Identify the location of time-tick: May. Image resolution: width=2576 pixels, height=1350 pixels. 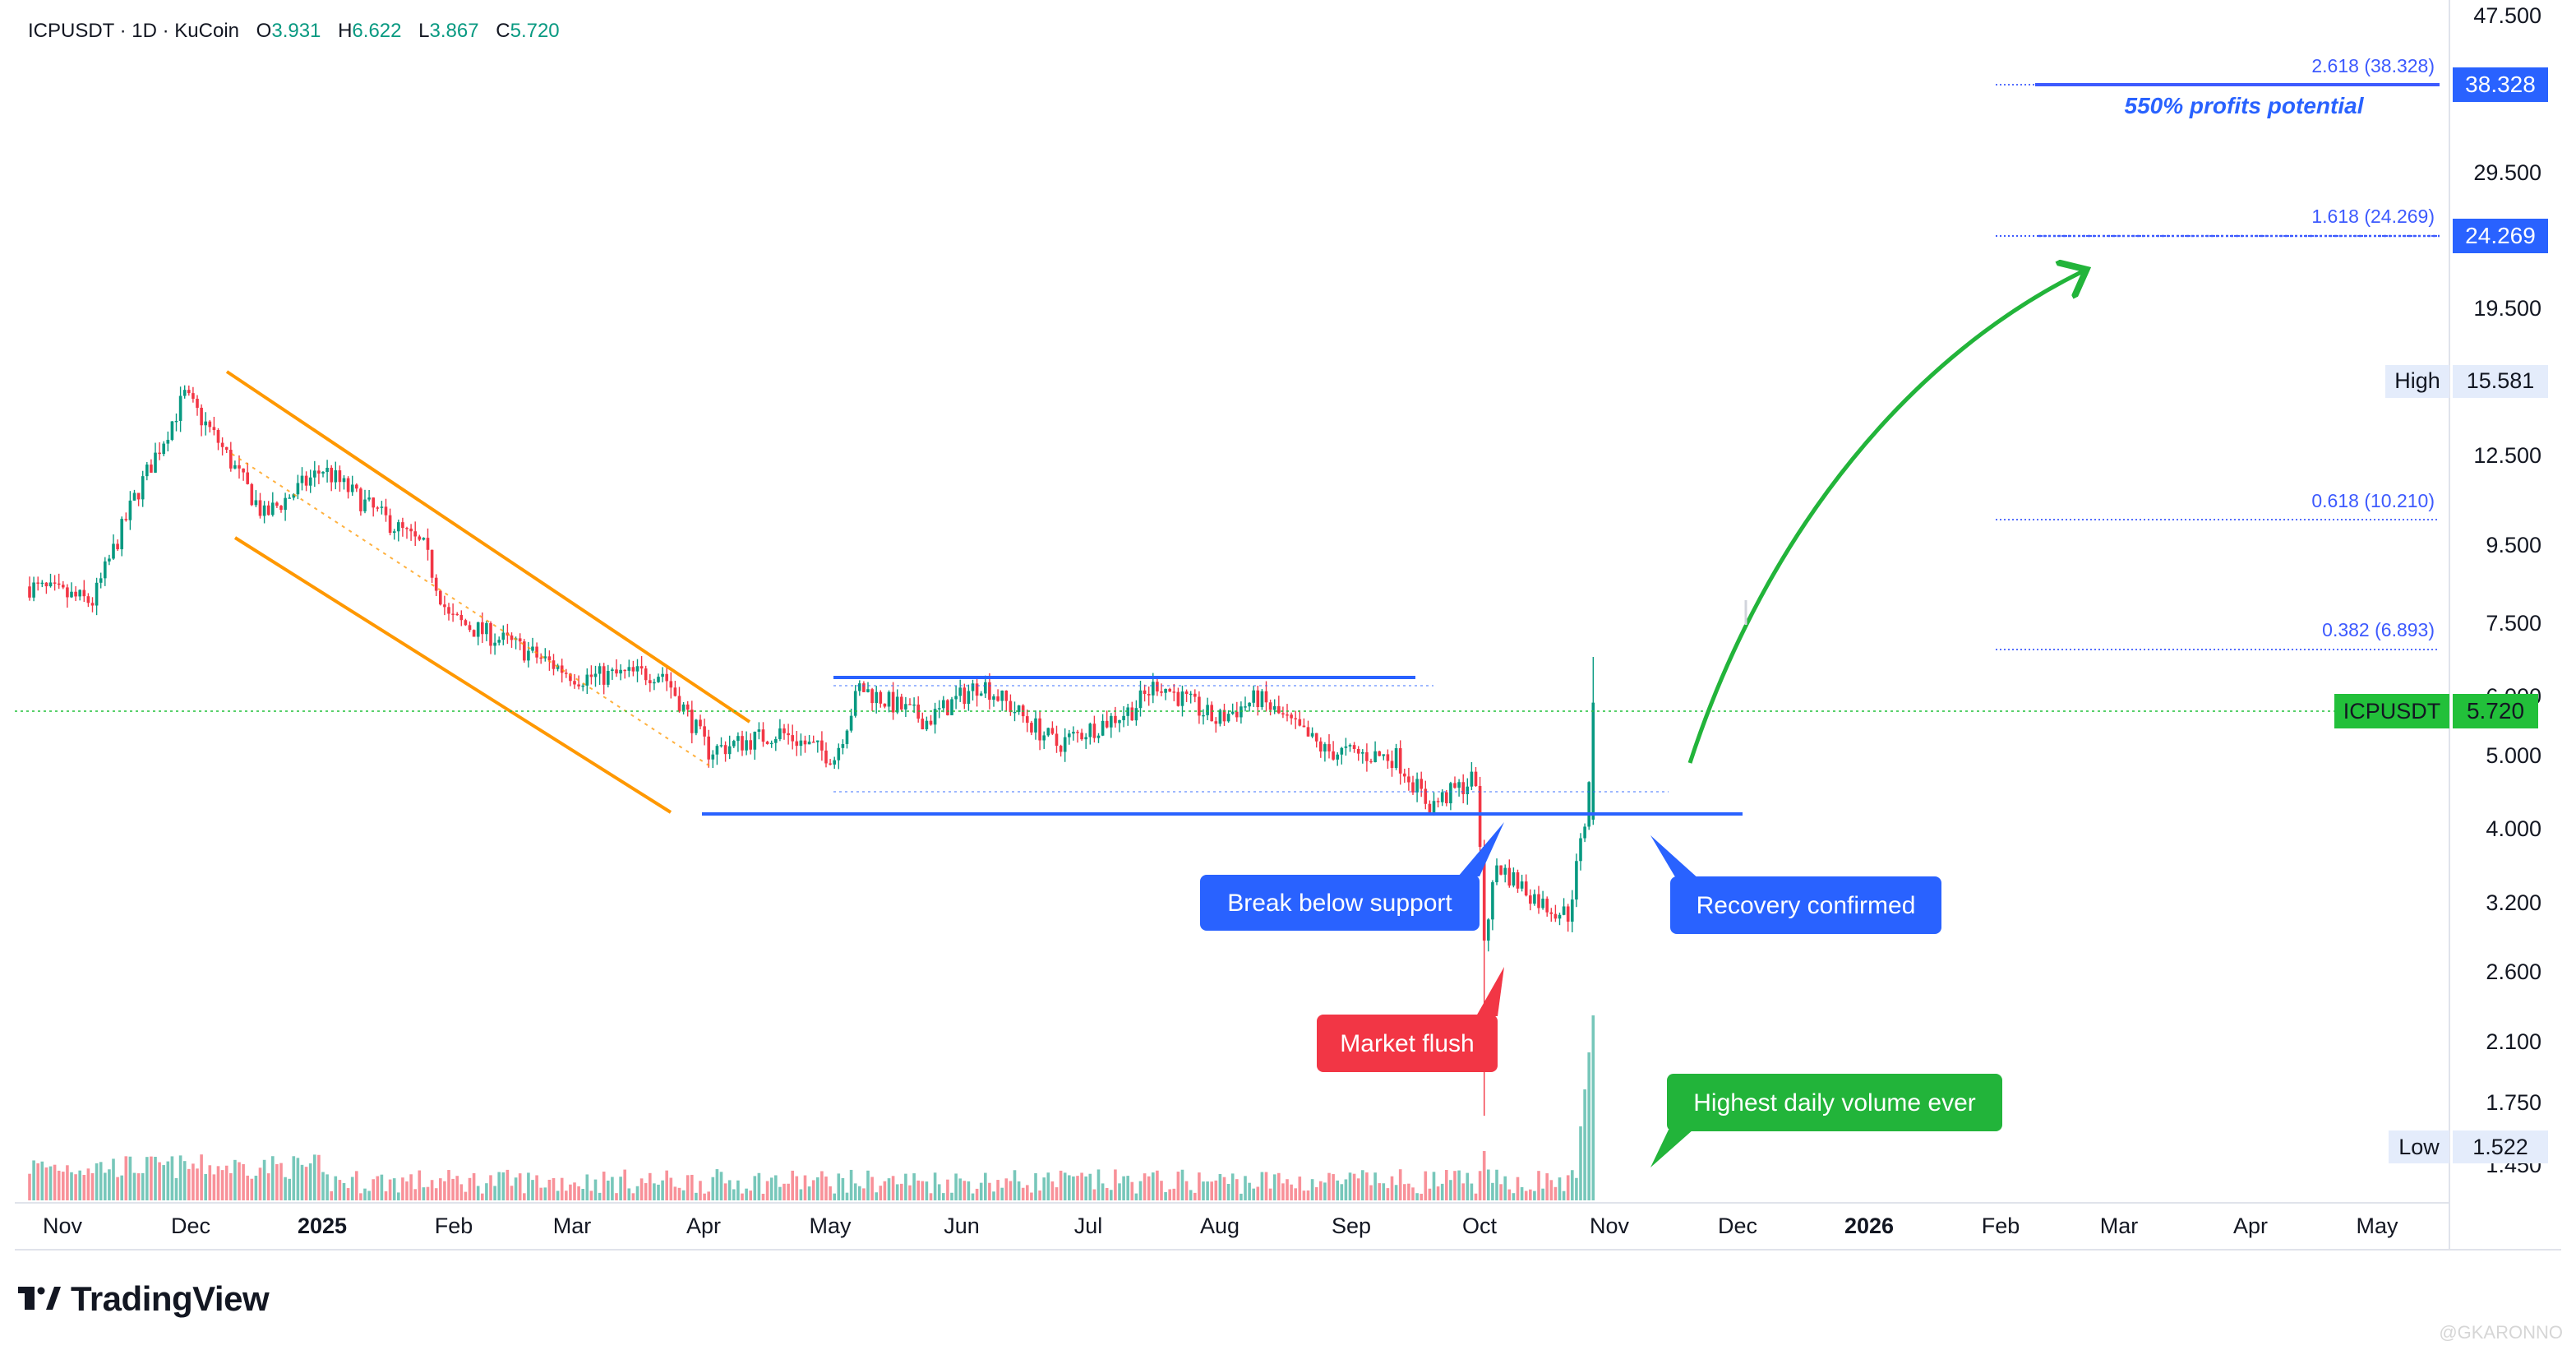
(2377, 1226).